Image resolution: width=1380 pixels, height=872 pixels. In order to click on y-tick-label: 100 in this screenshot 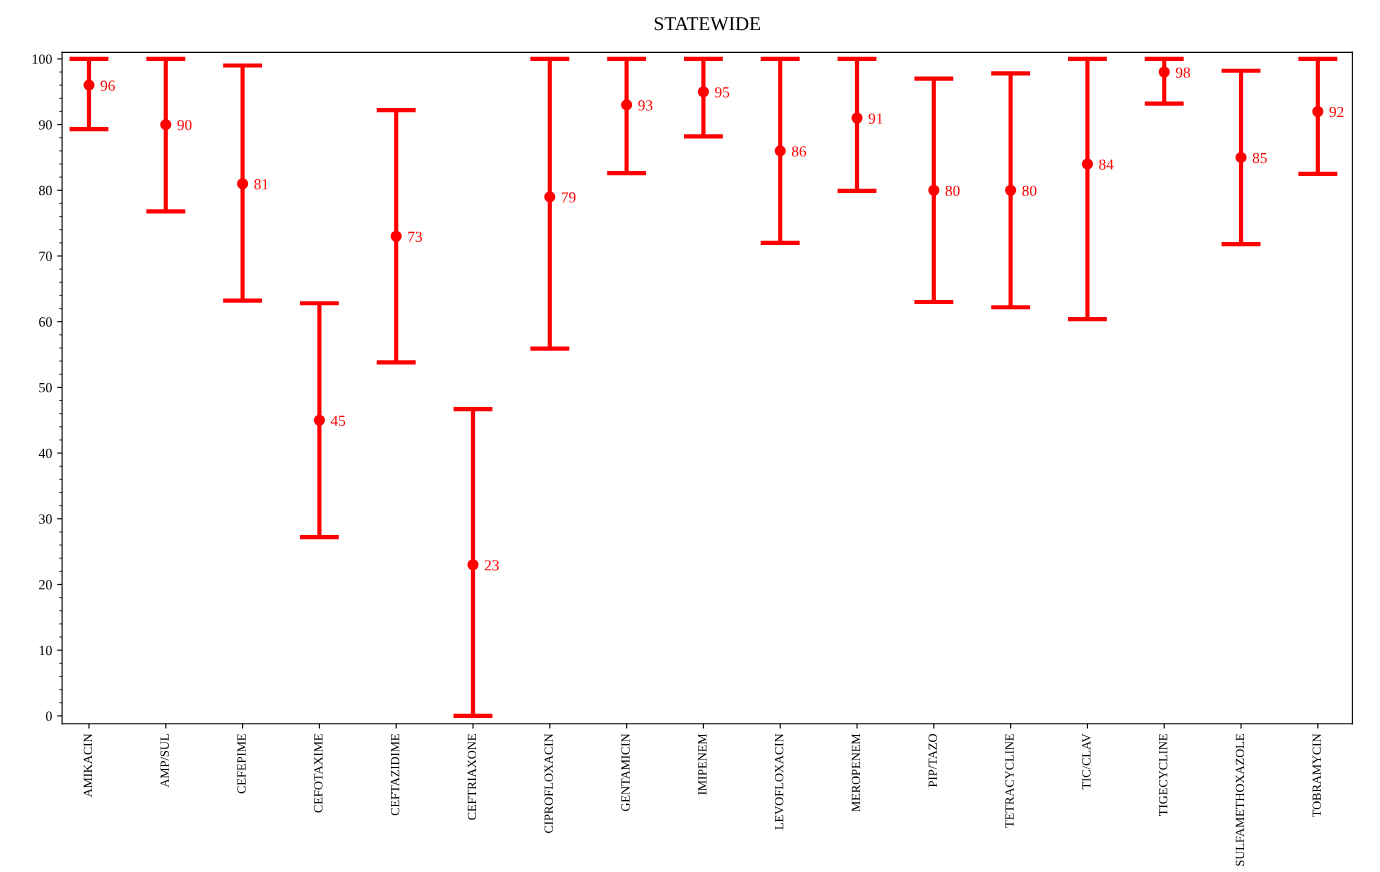, I will do `click(42, 59)`.